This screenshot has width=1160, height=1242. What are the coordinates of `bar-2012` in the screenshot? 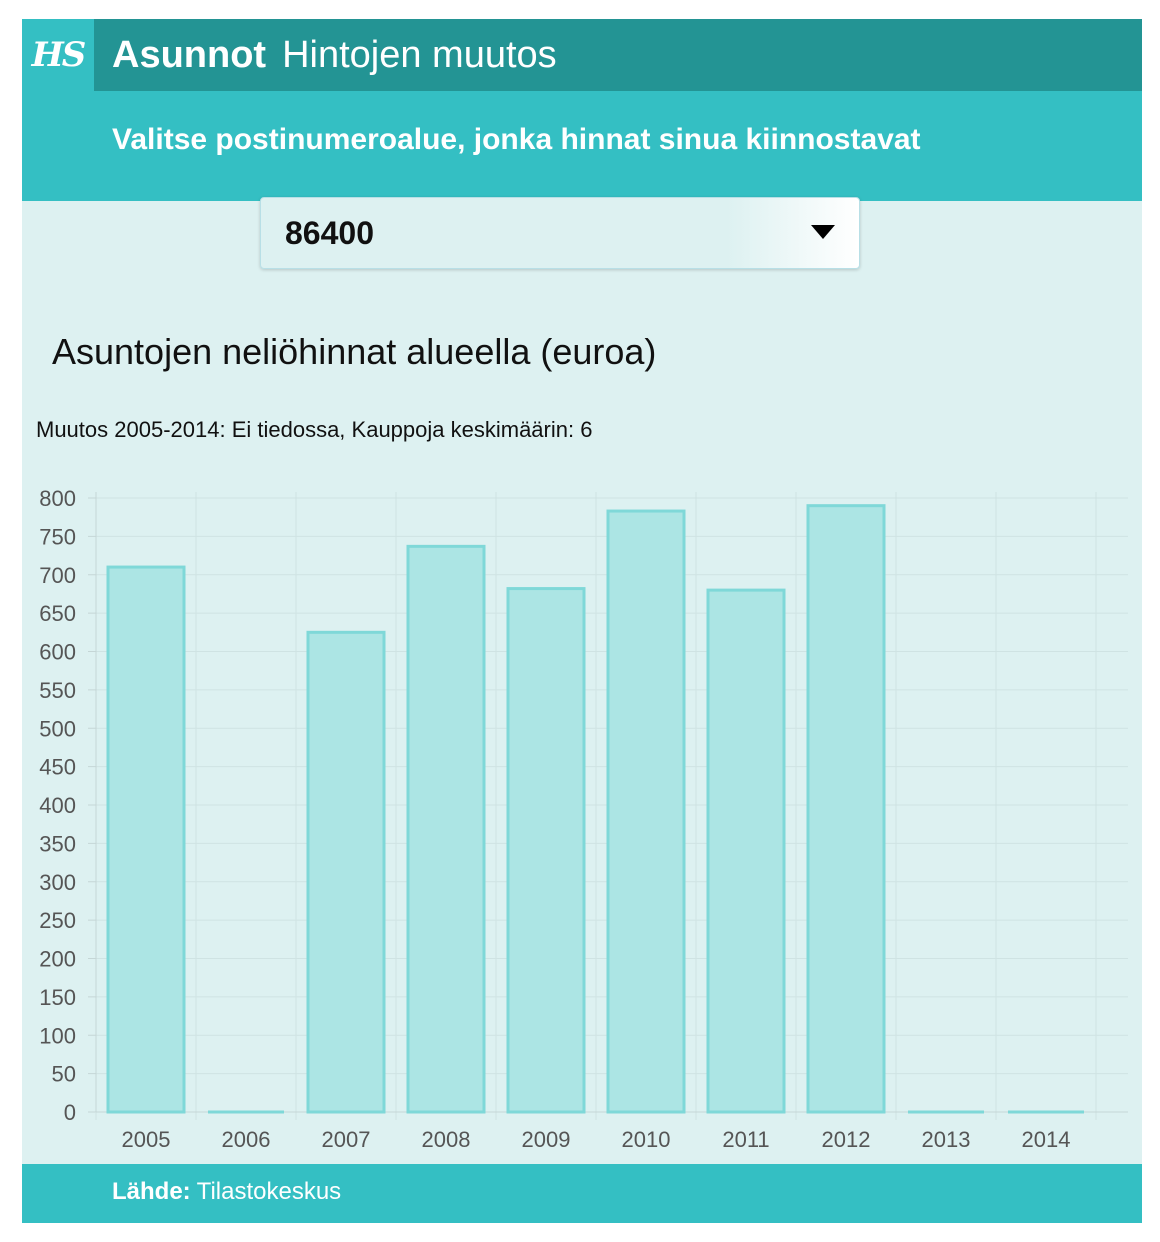 It's located at (846, 809).